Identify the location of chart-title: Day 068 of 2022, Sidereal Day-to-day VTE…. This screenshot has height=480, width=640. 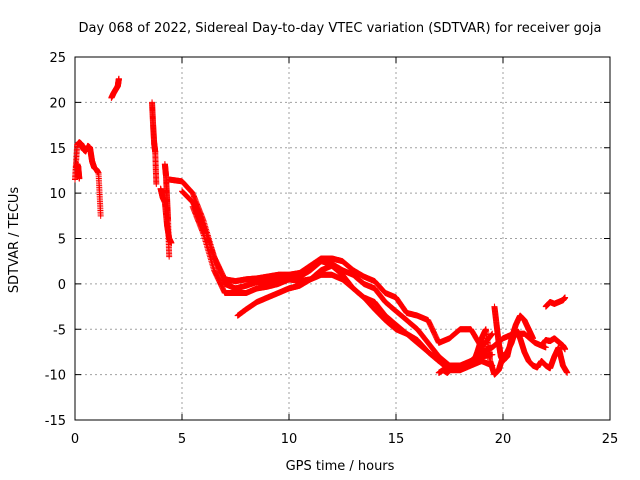
(340, 28).